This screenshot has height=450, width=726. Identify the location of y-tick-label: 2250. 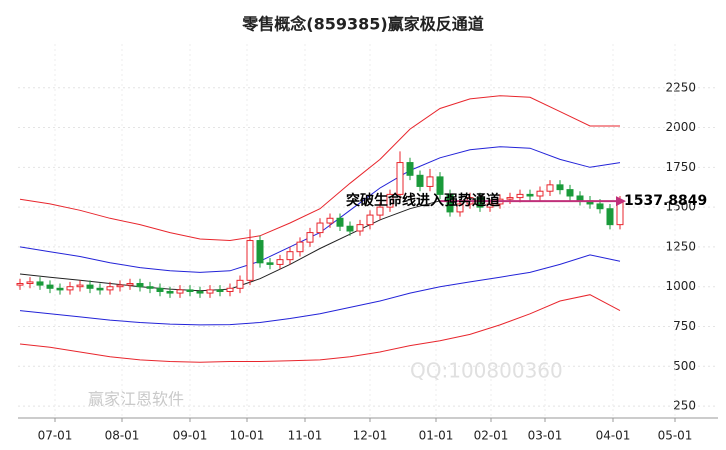
(680, 87).